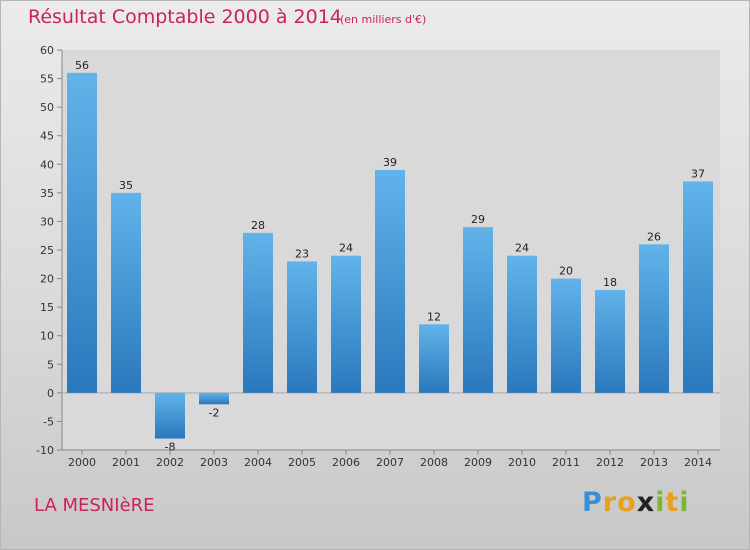 This screenshot has height=550, width=750. Describe the element at coordinates (82, 462) in the screenshot. I see `x-tick-label: 2000` at that location.